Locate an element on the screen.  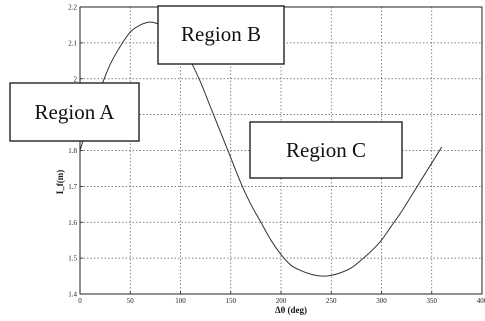
x-tick-label: 350 is located at coordinates (432, 301).